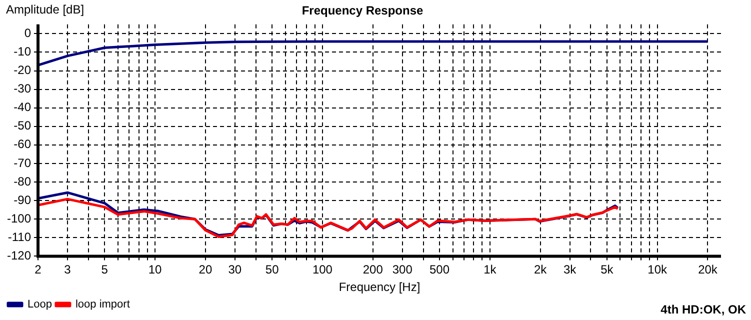 Image resolution: width=751 pixels, height=320 pixels. What do you see at coordinates (402, 269) in the screenshot?
I see `x-tick-label: 300` at bounding box center [402, 269].